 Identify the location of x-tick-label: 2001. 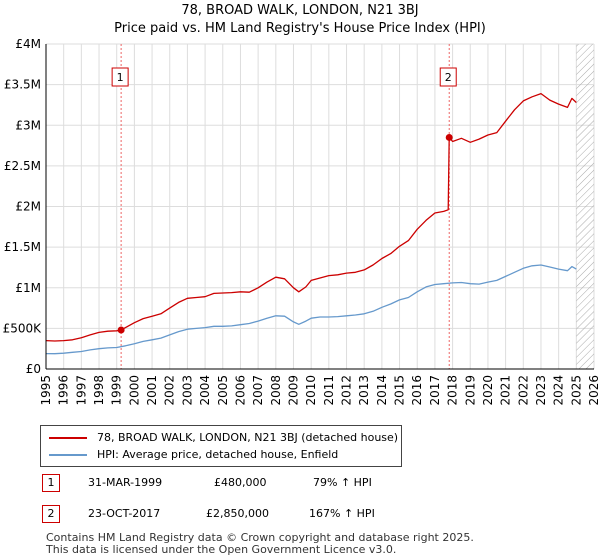
(152, 390).